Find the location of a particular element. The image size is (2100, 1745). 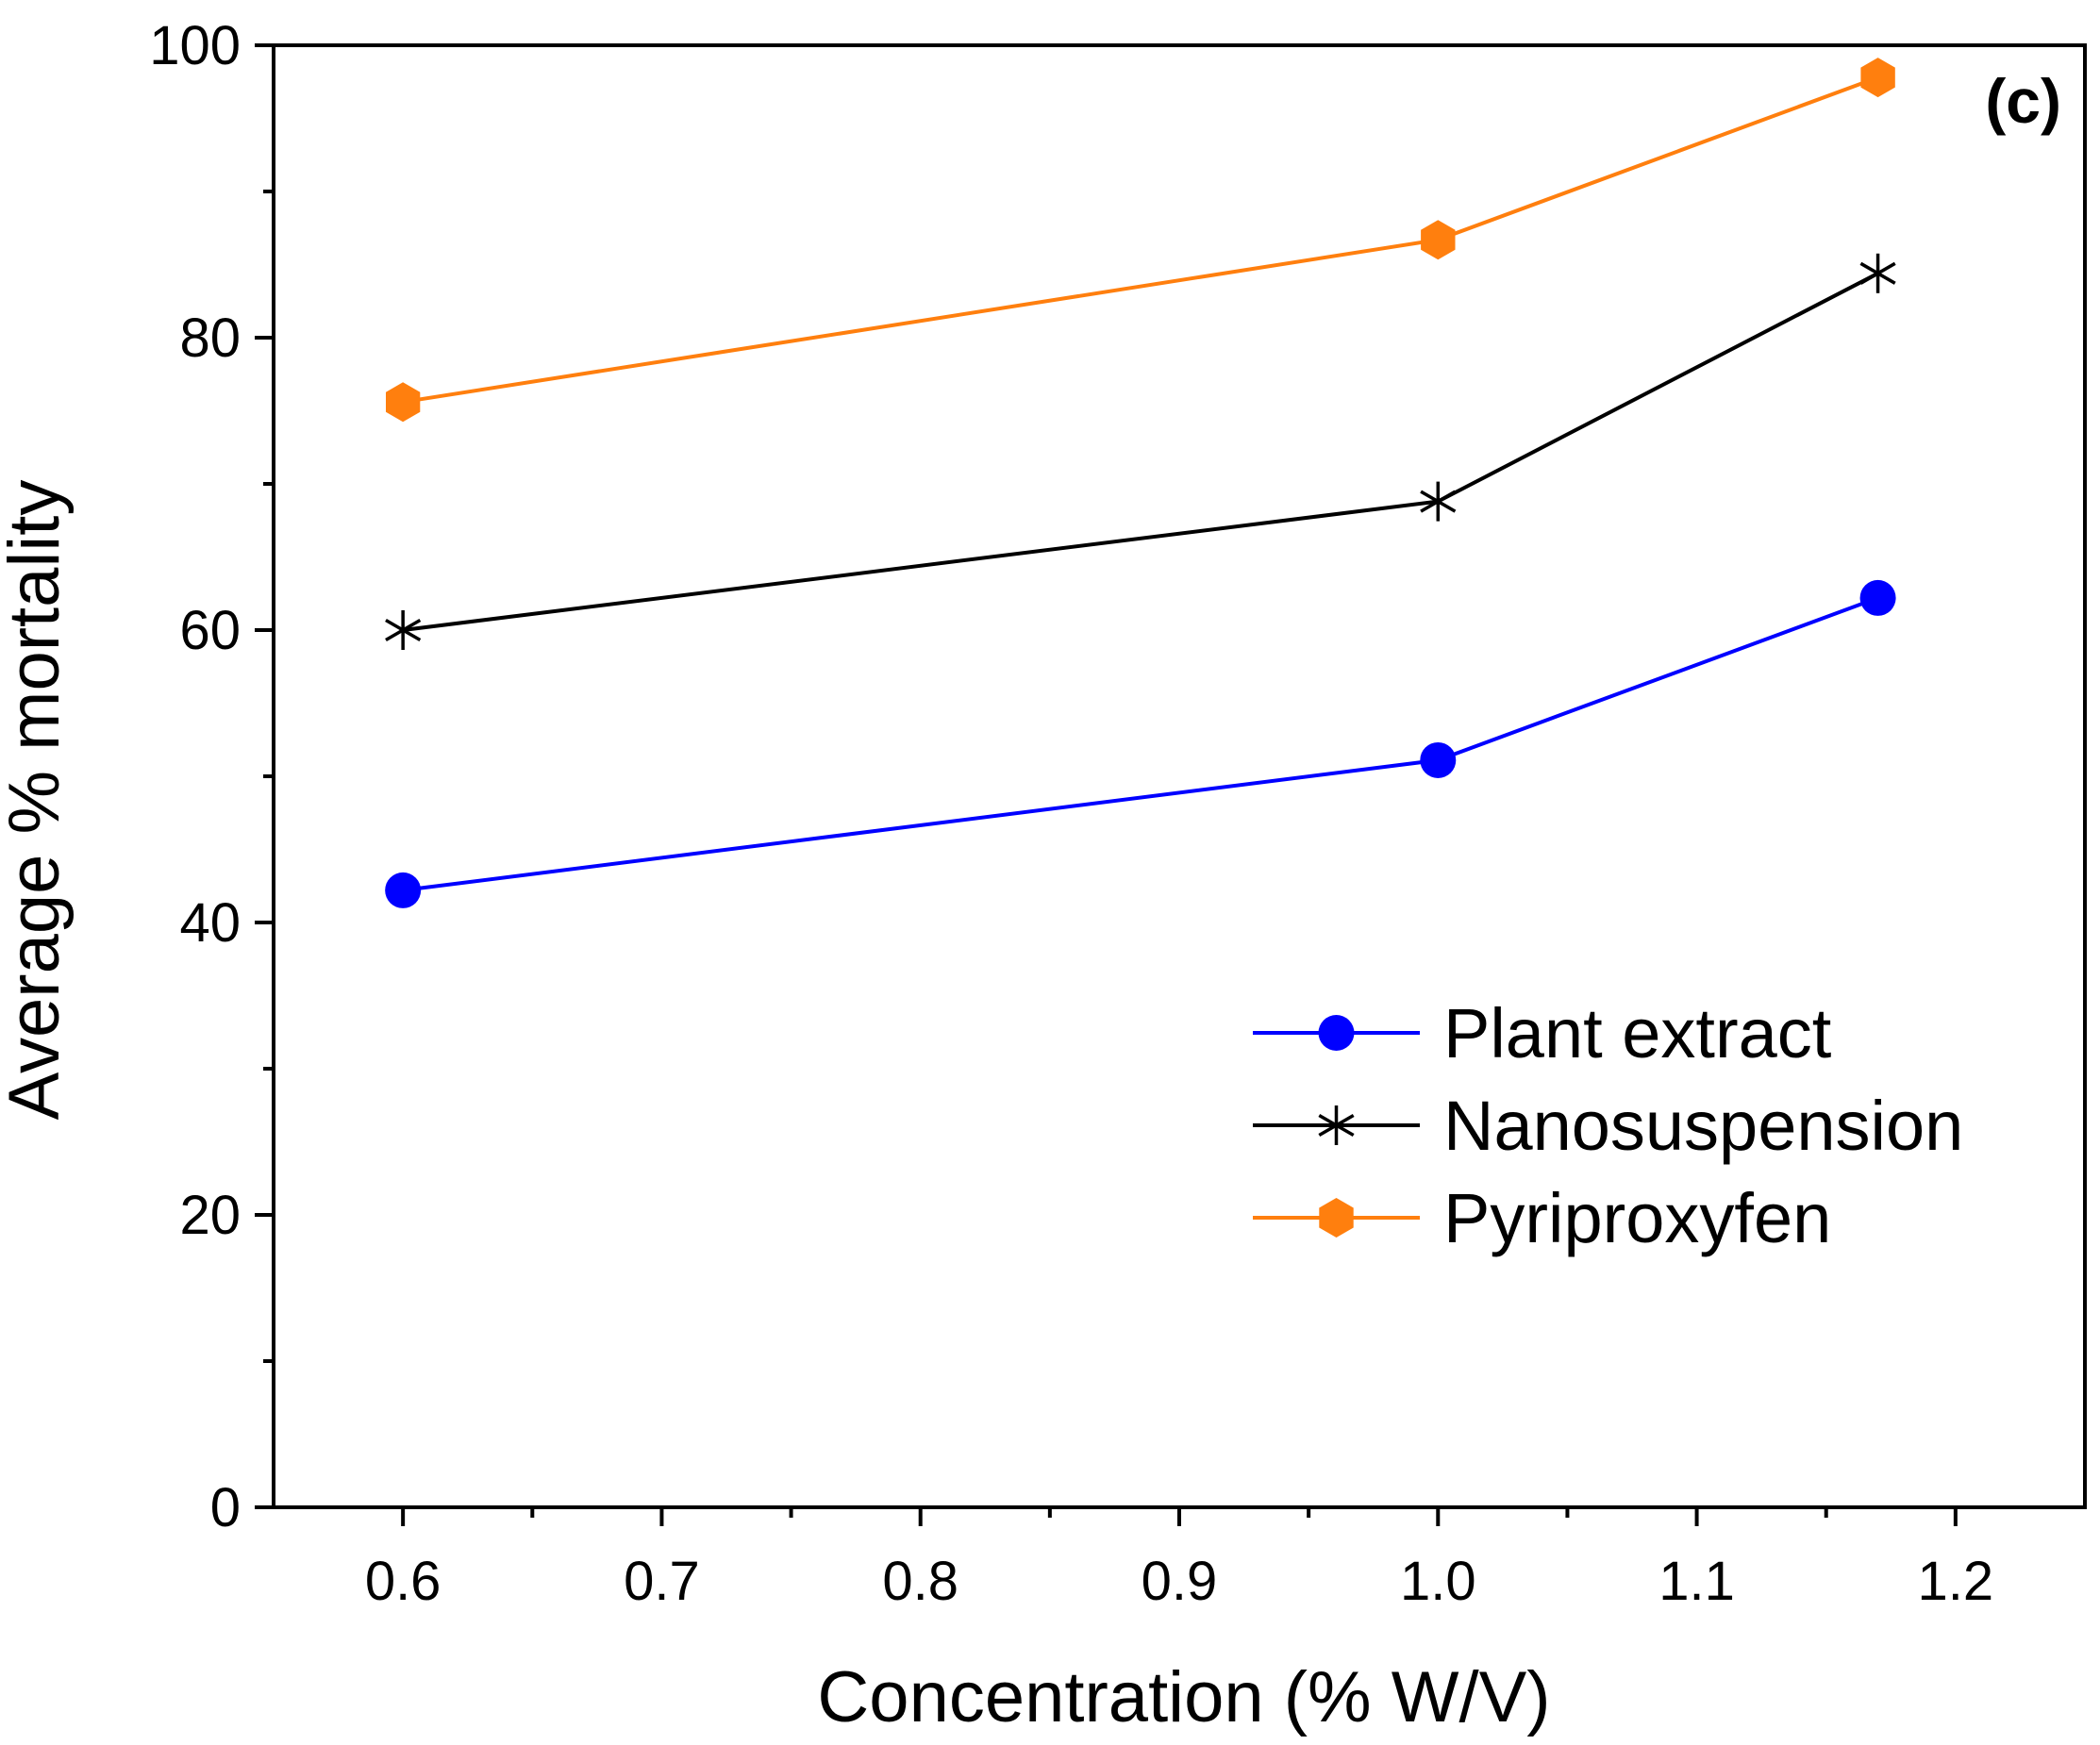

legend-entry-pyriproxyfen: Pyriproxyfen is located at coordinates (1542, 1218).